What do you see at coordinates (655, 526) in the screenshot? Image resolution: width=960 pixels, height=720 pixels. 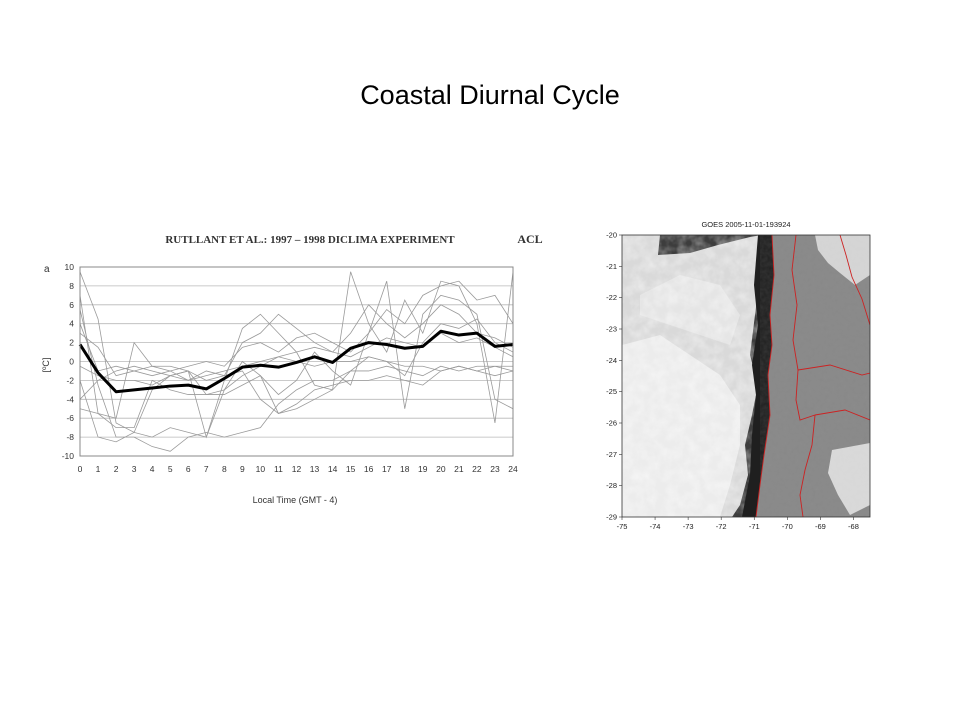 I see `lon-tick-label: -74` at bounding box center [655, 526].